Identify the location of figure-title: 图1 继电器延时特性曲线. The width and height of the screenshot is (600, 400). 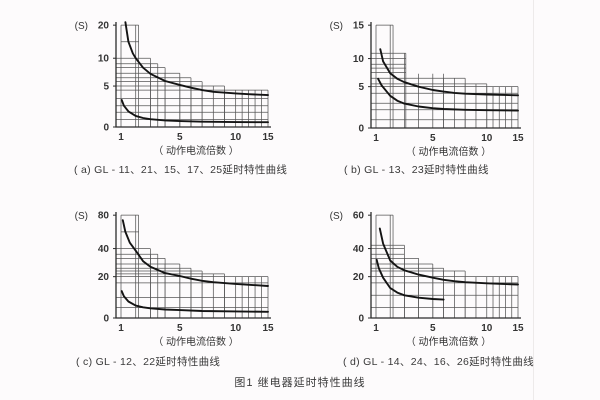
(300, 383).